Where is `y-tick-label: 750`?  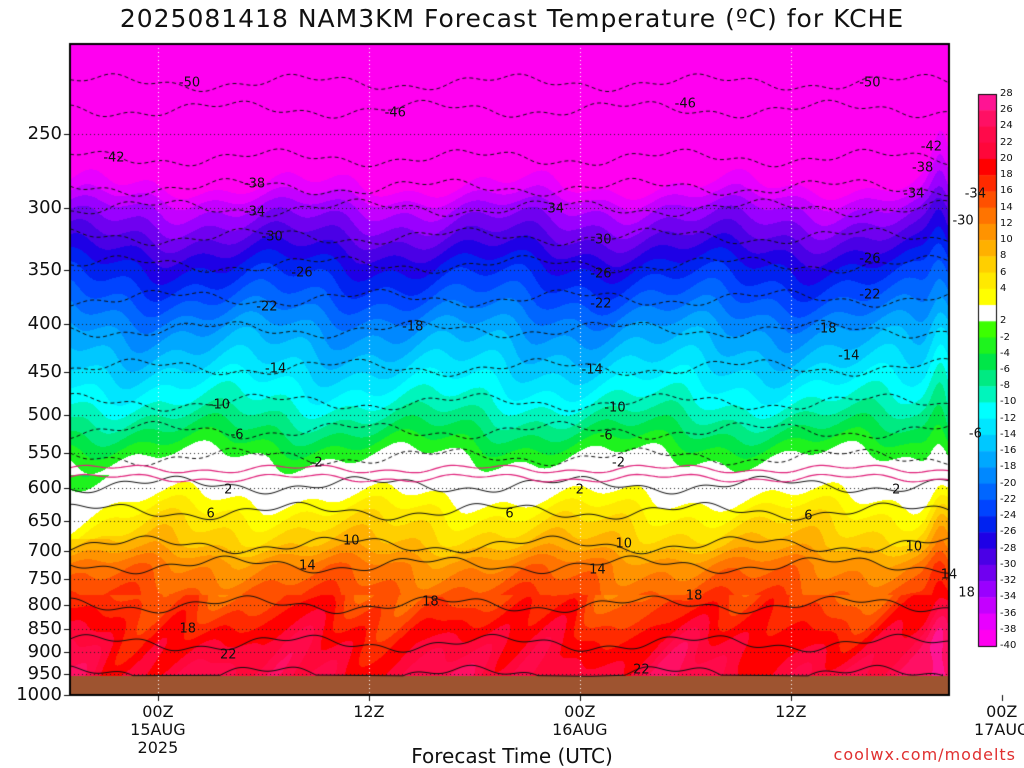
y-tick-label: 750 is located at coordinates (44, 578).